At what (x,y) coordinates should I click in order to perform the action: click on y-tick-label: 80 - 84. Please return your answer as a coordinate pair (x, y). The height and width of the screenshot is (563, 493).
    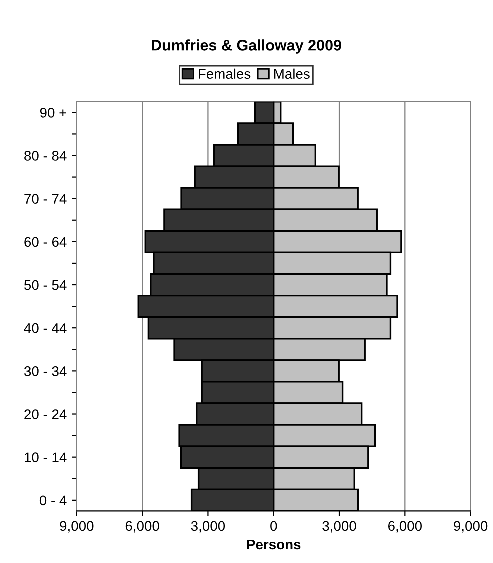
    Looking at the image, I should click on (45, 156).